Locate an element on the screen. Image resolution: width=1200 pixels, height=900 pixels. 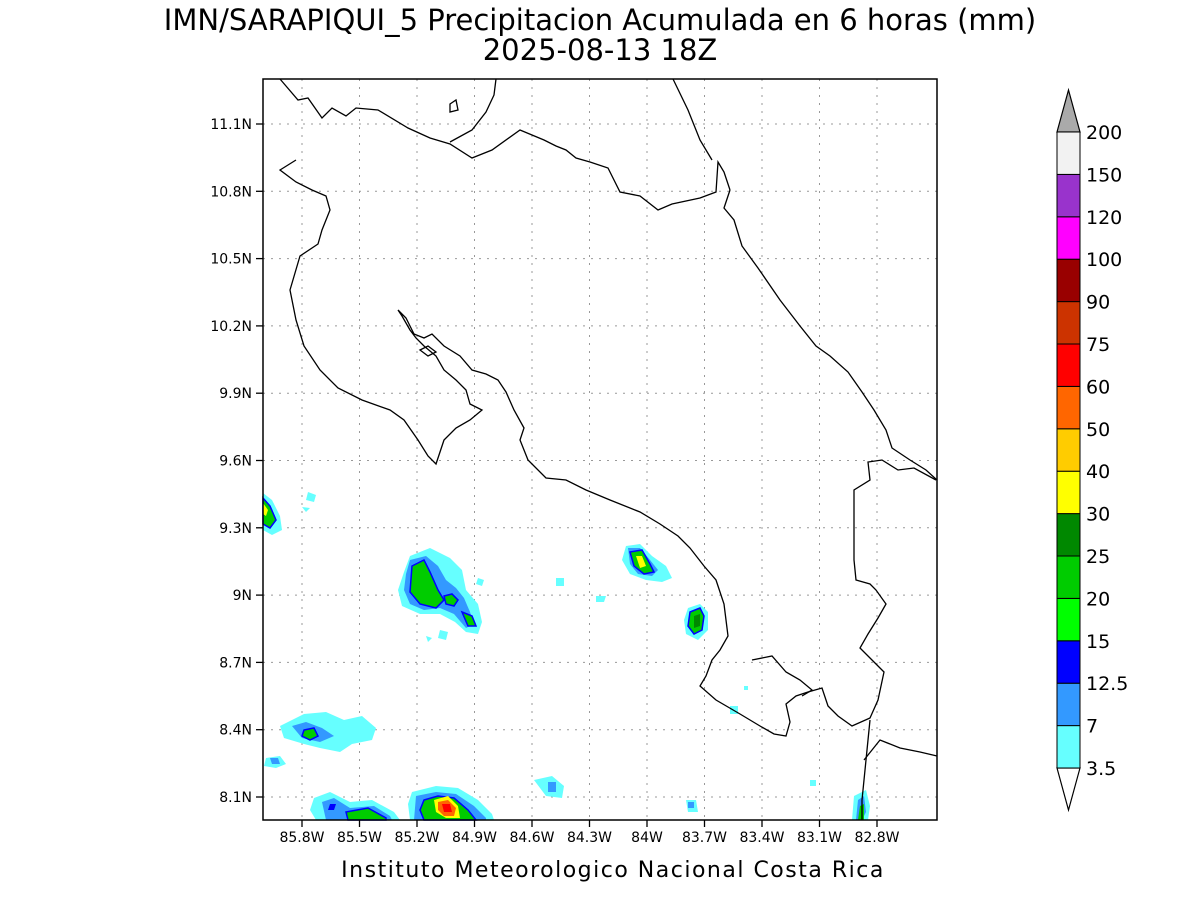
colorbar-level-label: 150 is located at coordinates (1104, 175).